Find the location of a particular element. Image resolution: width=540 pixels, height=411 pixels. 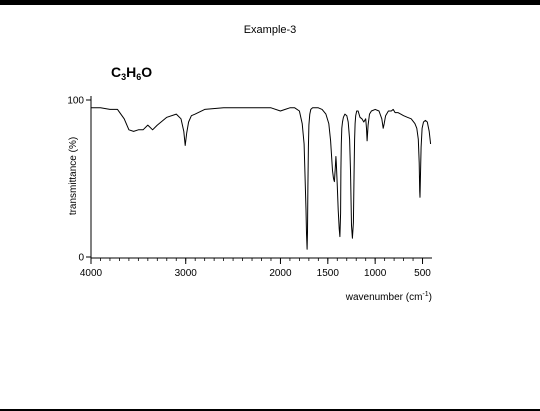

formula-carbon-count: 3 is located at coordinates (124, 77).